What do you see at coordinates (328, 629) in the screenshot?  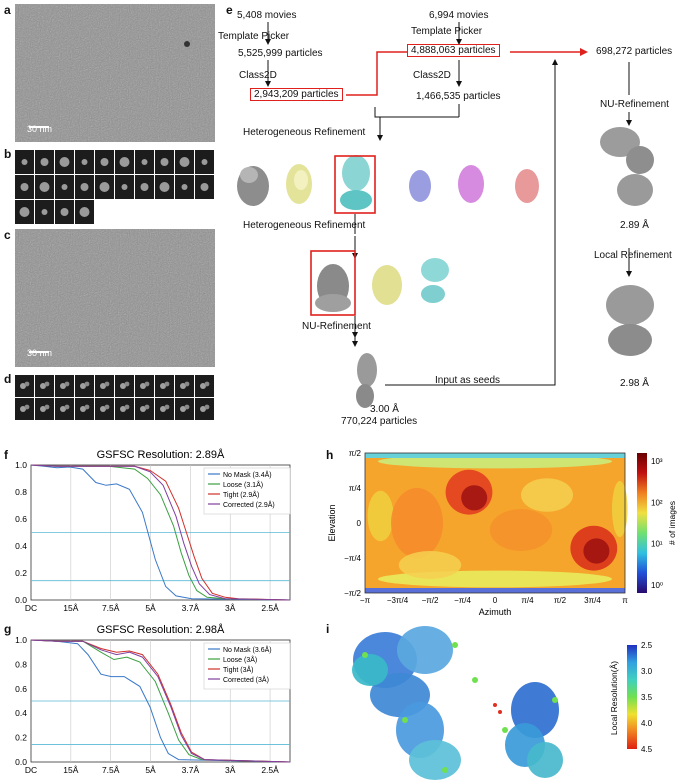 I see `panel-label-i: i` at bounding box center [328, 629].